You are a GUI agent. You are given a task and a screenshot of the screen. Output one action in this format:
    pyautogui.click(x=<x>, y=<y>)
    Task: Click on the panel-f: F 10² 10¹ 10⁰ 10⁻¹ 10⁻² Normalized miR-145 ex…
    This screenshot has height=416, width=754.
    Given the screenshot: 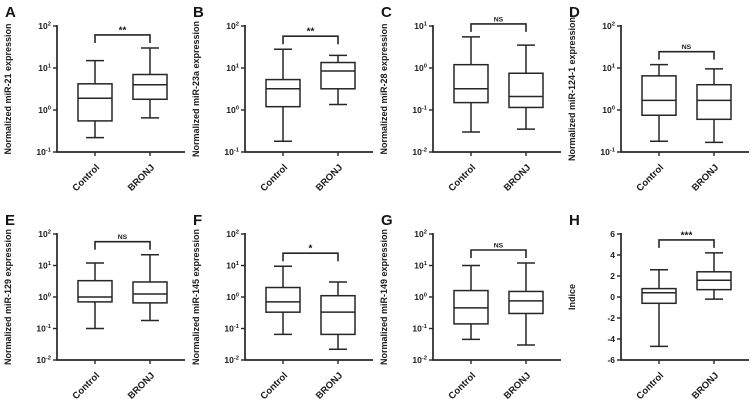 What is the action you would take?
    pyautogui.click(x=282, y=312)
    